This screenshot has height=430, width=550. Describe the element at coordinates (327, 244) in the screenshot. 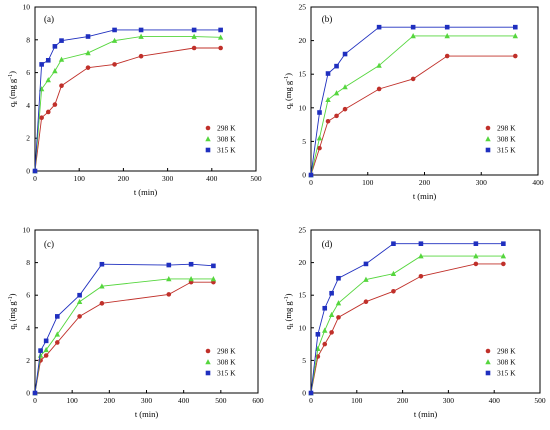

I see `panel-label: (d)` at that location.